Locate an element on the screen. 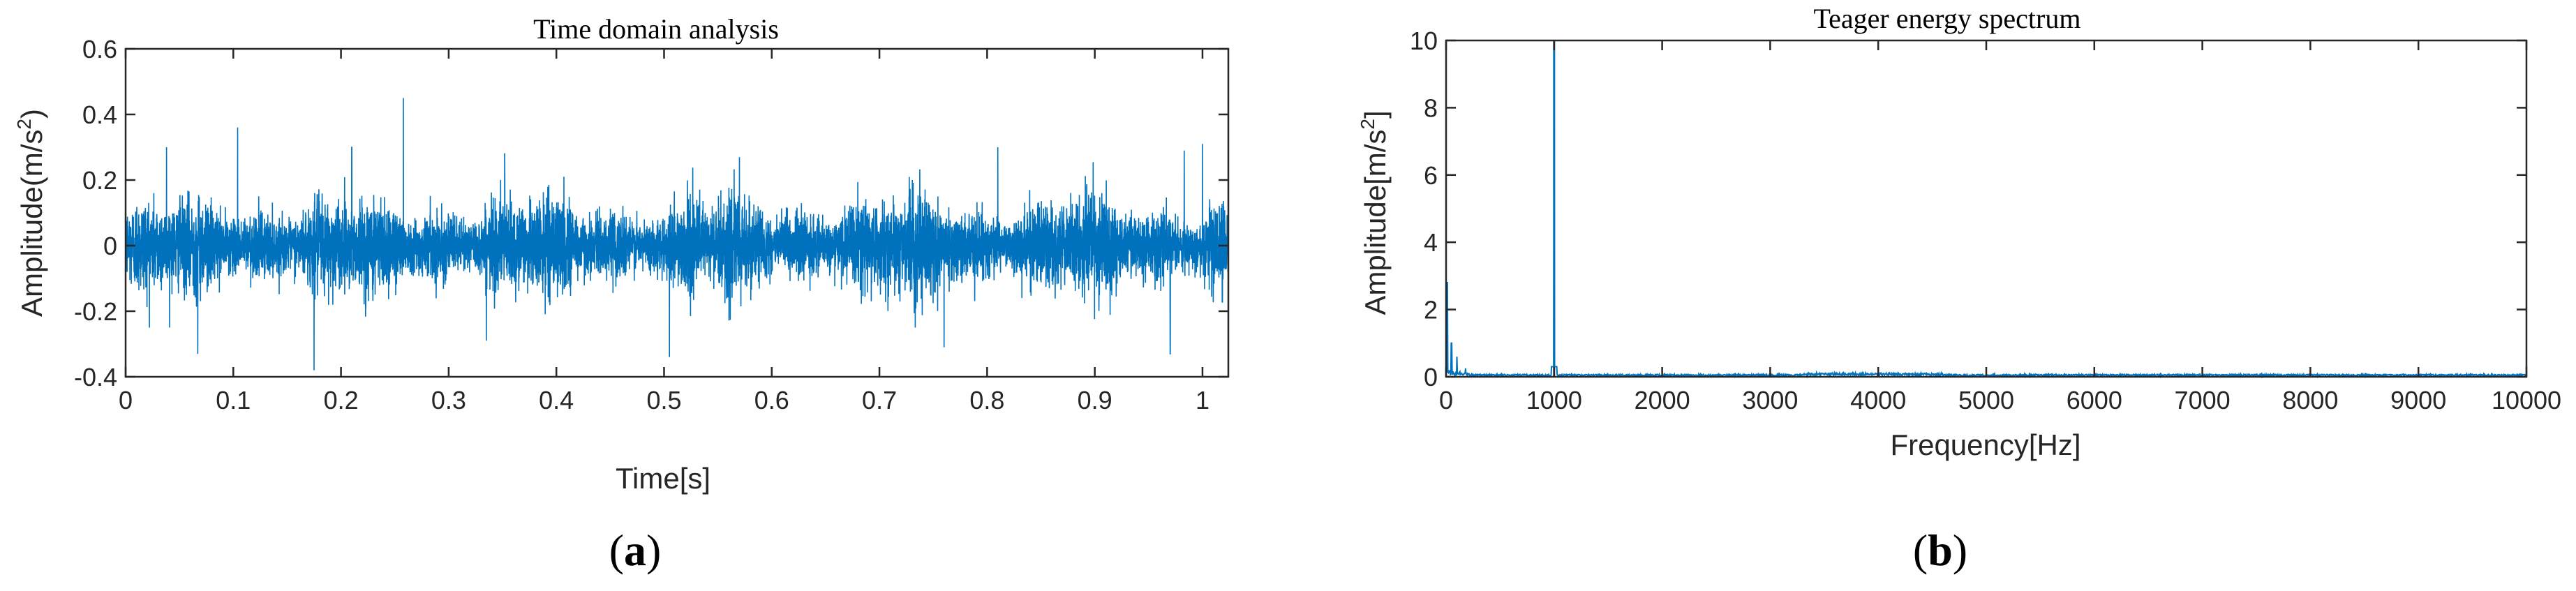  chart-a-y-label: Amplitude(m/s2) is located at coordinates (30, 213).